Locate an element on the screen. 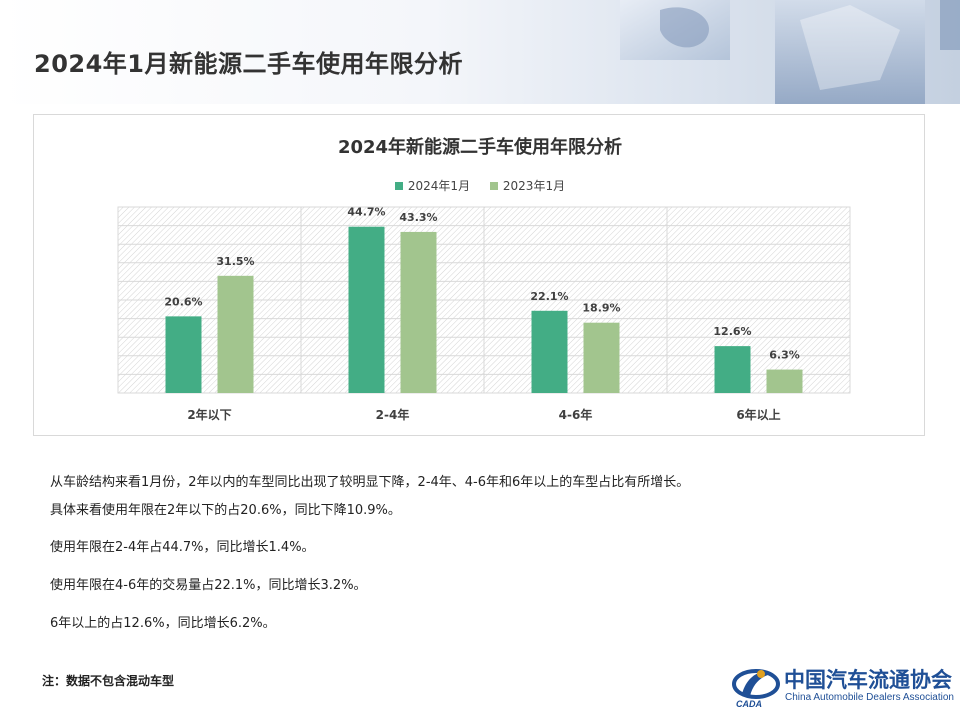 The image size is (960, 720). data-label: 31.5% is located at coordinates (235, 261).